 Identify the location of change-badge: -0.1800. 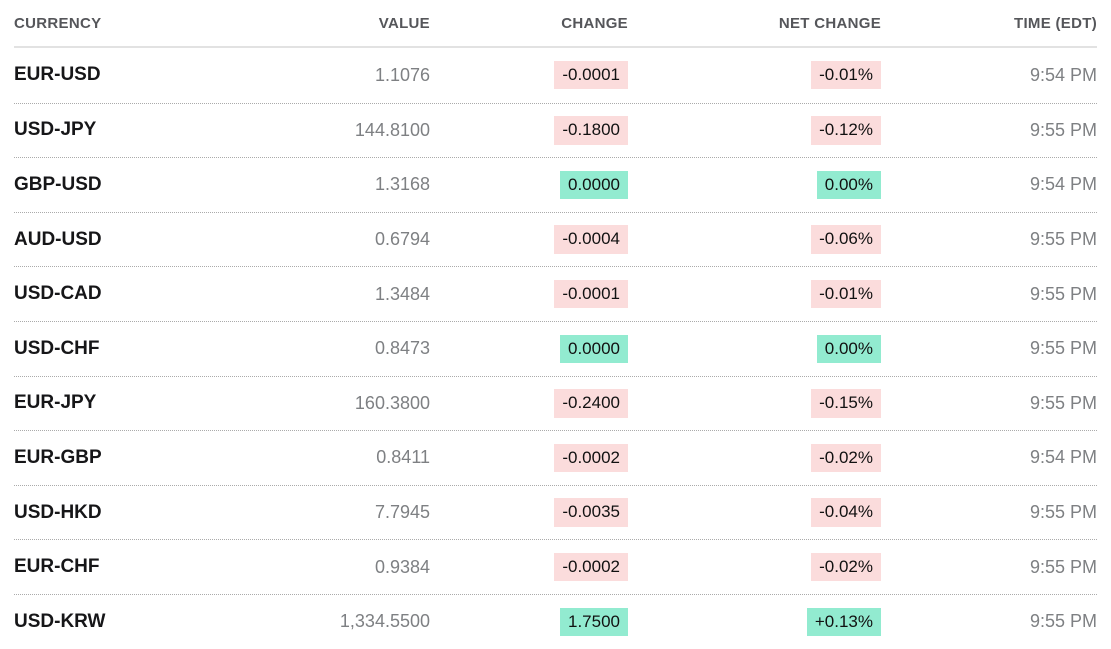
(591, 130).